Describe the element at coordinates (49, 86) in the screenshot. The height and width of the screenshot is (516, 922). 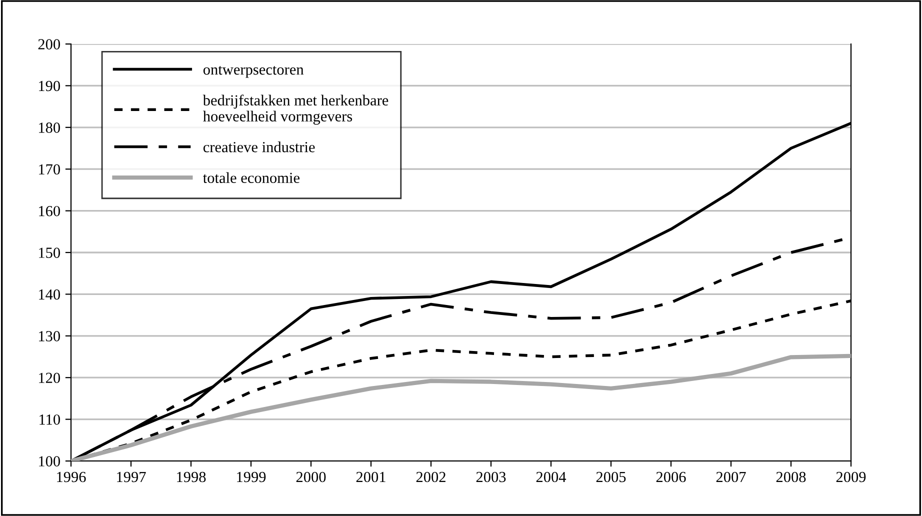
I see `y-tick-label: 190` at that location.